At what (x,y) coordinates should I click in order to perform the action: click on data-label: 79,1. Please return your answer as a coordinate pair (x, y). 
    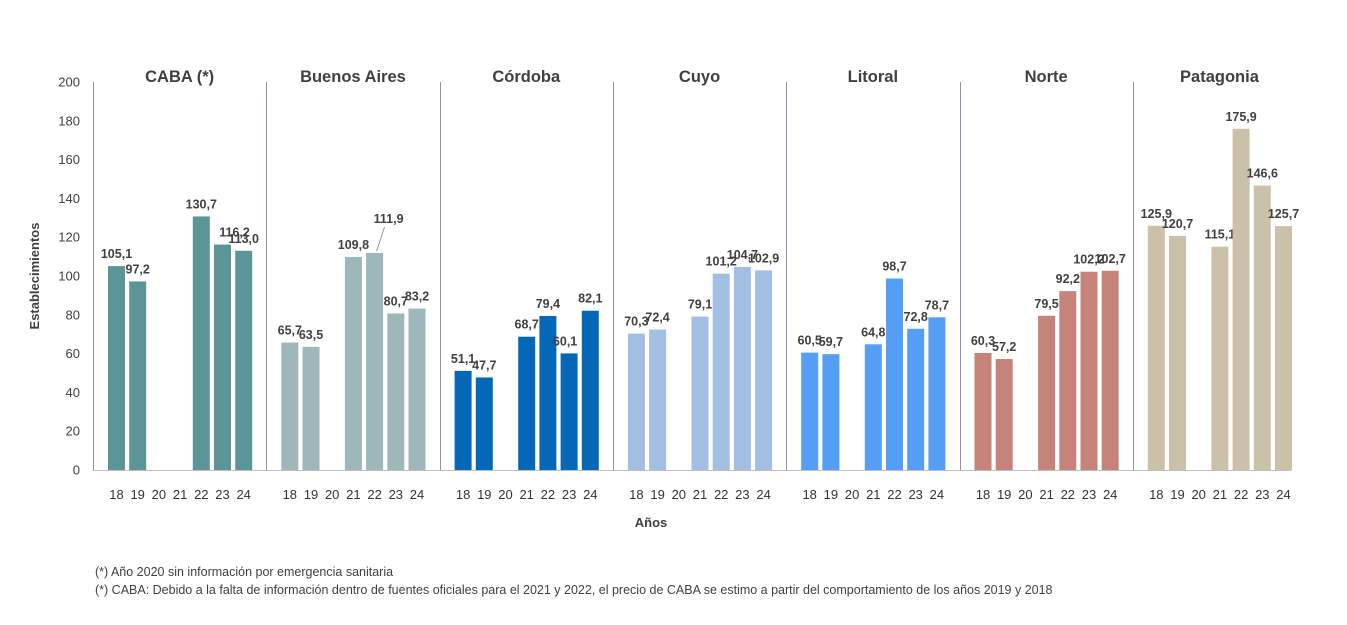
    Looking at the image, I should click on (700, 305).